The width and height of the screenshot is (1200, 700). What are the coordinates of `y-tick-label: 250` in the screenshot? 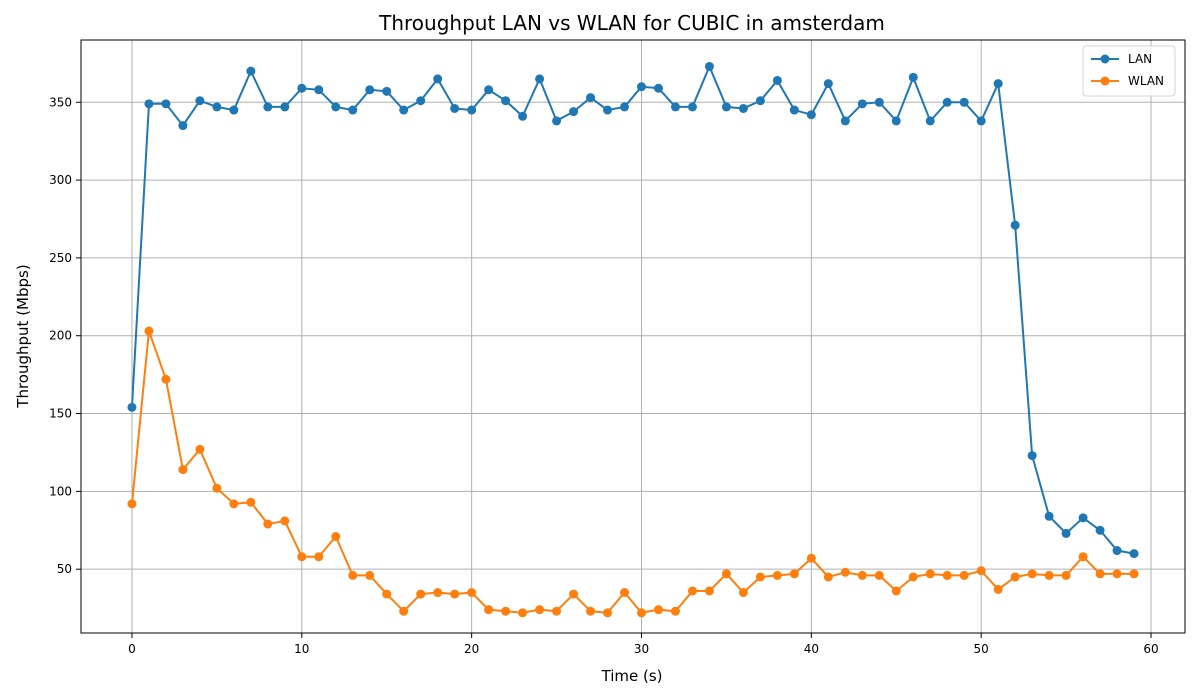 It's located at (60, 258).